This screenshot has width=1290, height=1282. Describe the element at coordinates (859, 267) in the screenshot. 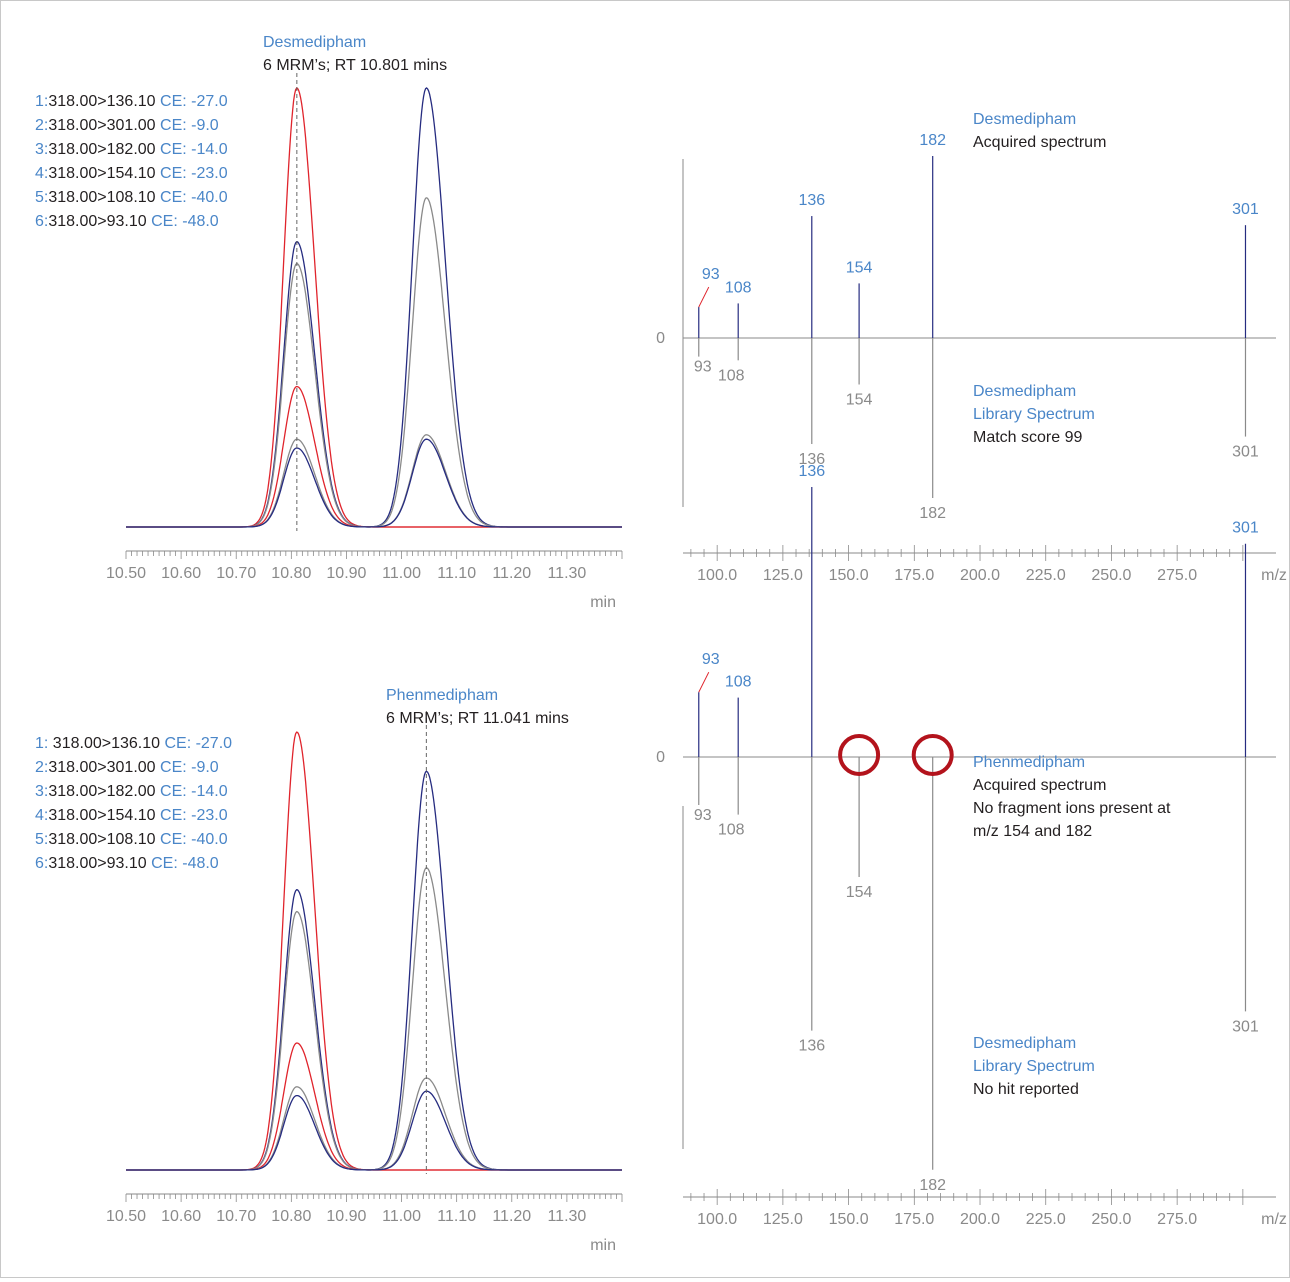

I see `acquired-peak-label: 154` at that location.